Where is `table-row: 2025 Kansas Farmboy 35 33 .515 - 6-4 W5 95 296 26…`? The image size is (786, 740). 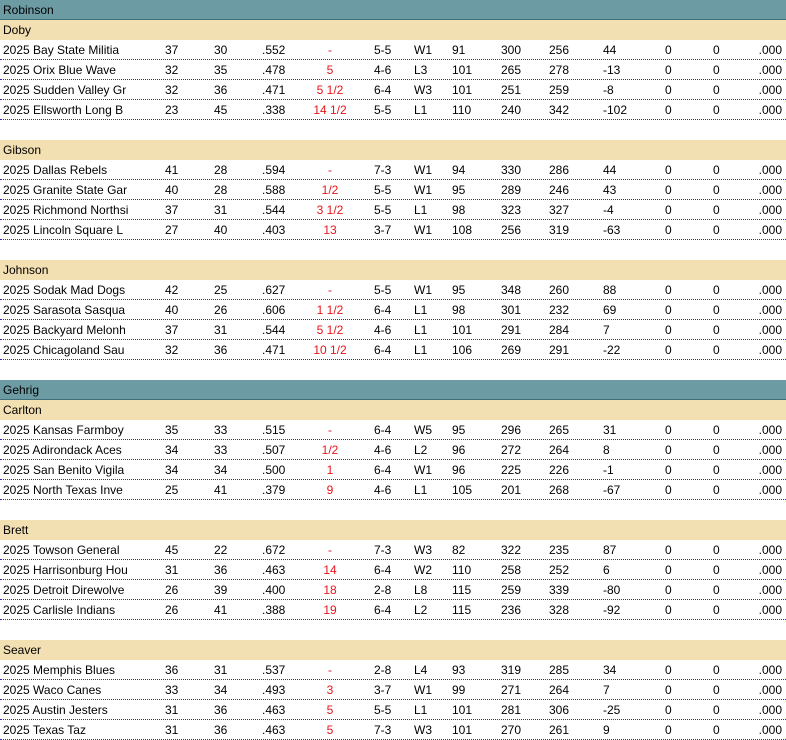 table-row: 2025 Kansas Farmboy 35 33 .515 - 6-4 W5 95 296 26… is located at coordinates (393, 430).